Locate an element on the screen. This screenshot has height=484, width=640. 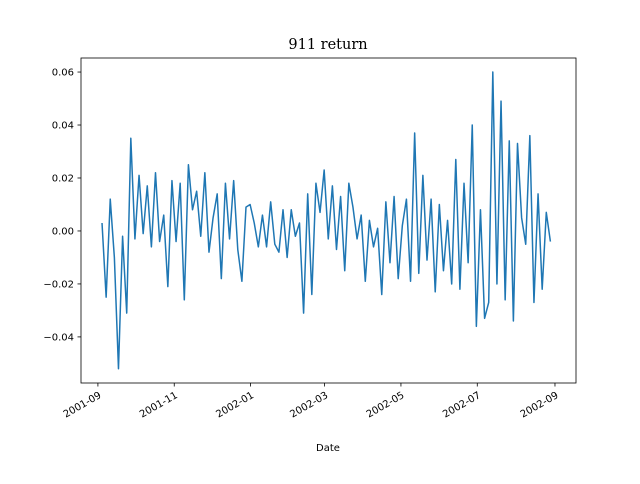
x-tick-label: 2002-09 is located at coordinates (540, 405).